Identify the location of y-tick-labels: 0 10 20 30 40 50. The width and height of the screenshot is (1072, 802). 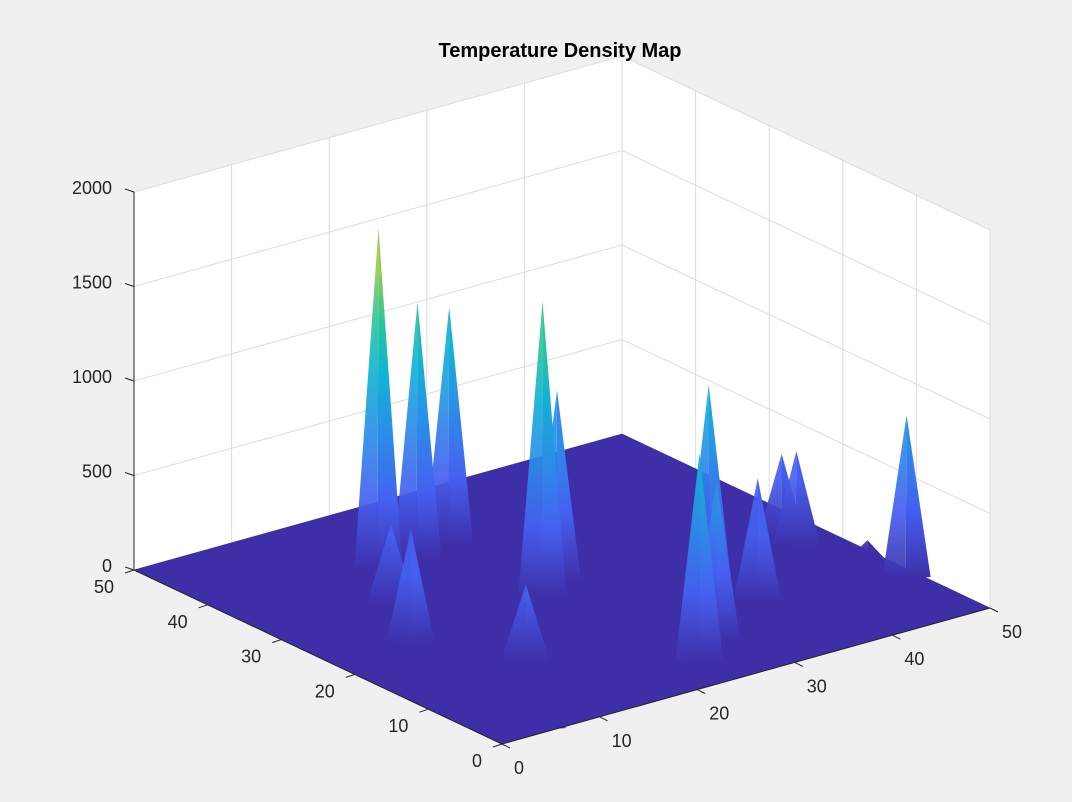
(288, 674).